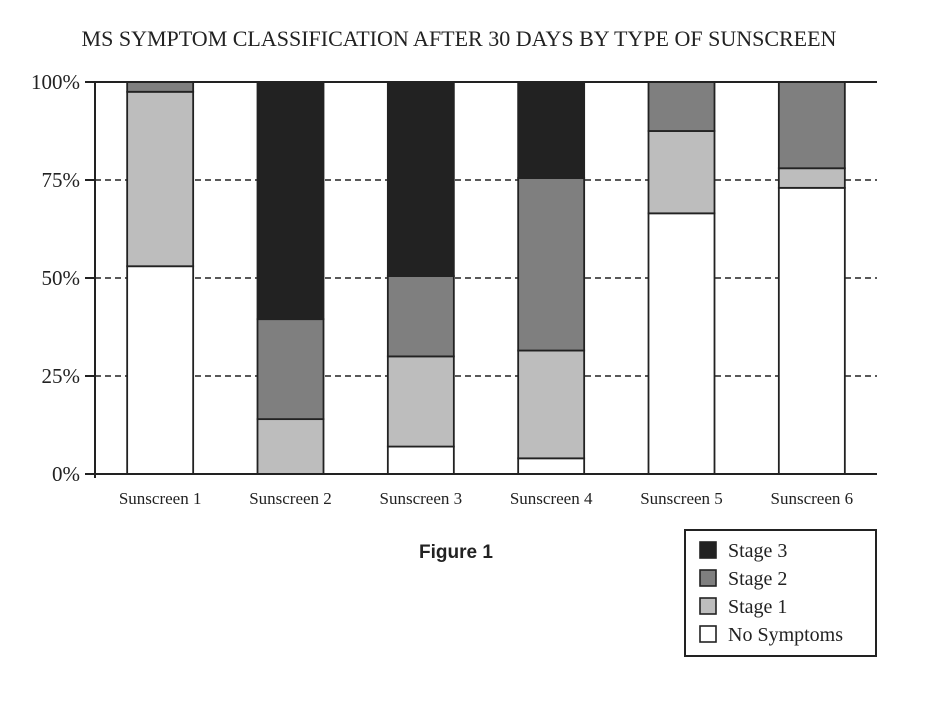 The height and width of the screenshot is (702, 937). Describe the element at coordinates (785, 635) in the screenshot. I see `legend-label: No Symptoms` at that location.